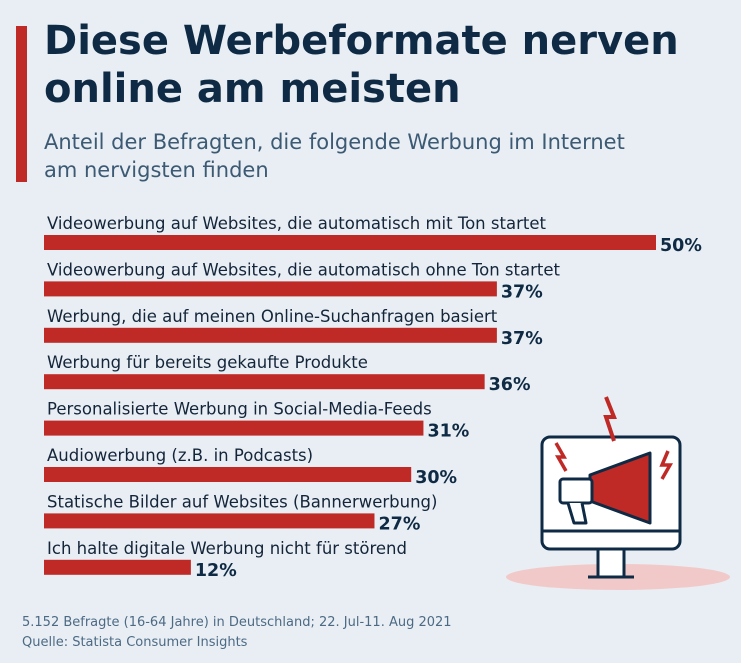  I want to click on value-label: 31%, so click(448, 432).